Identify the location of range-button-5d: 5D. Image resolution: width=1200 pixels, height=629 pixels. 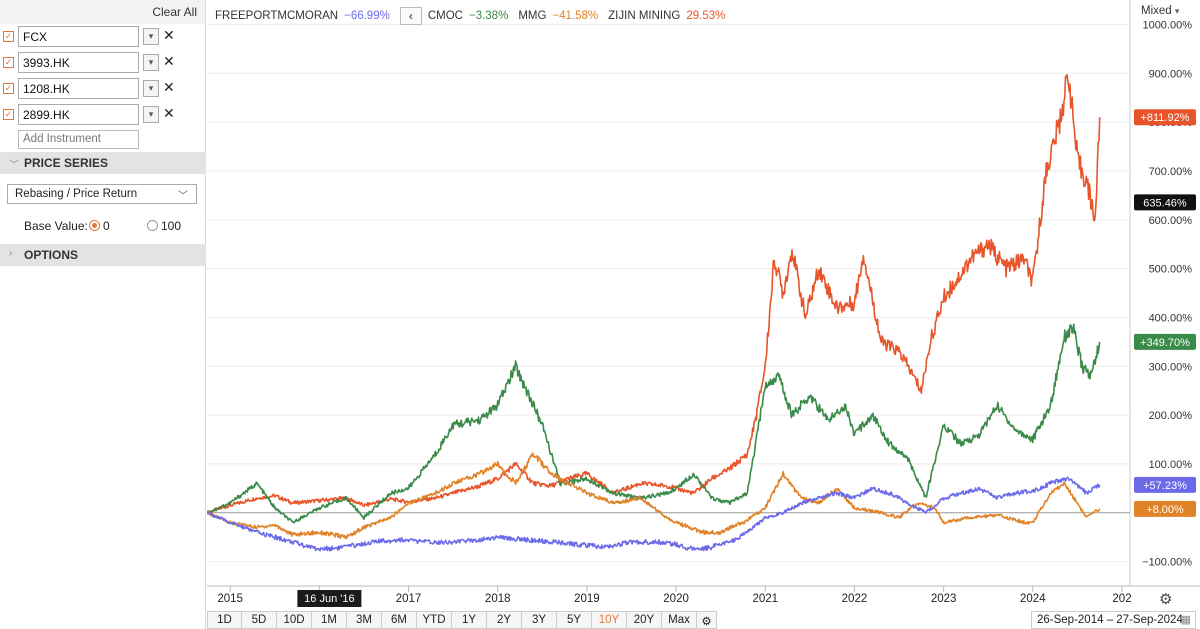
(259, 620).